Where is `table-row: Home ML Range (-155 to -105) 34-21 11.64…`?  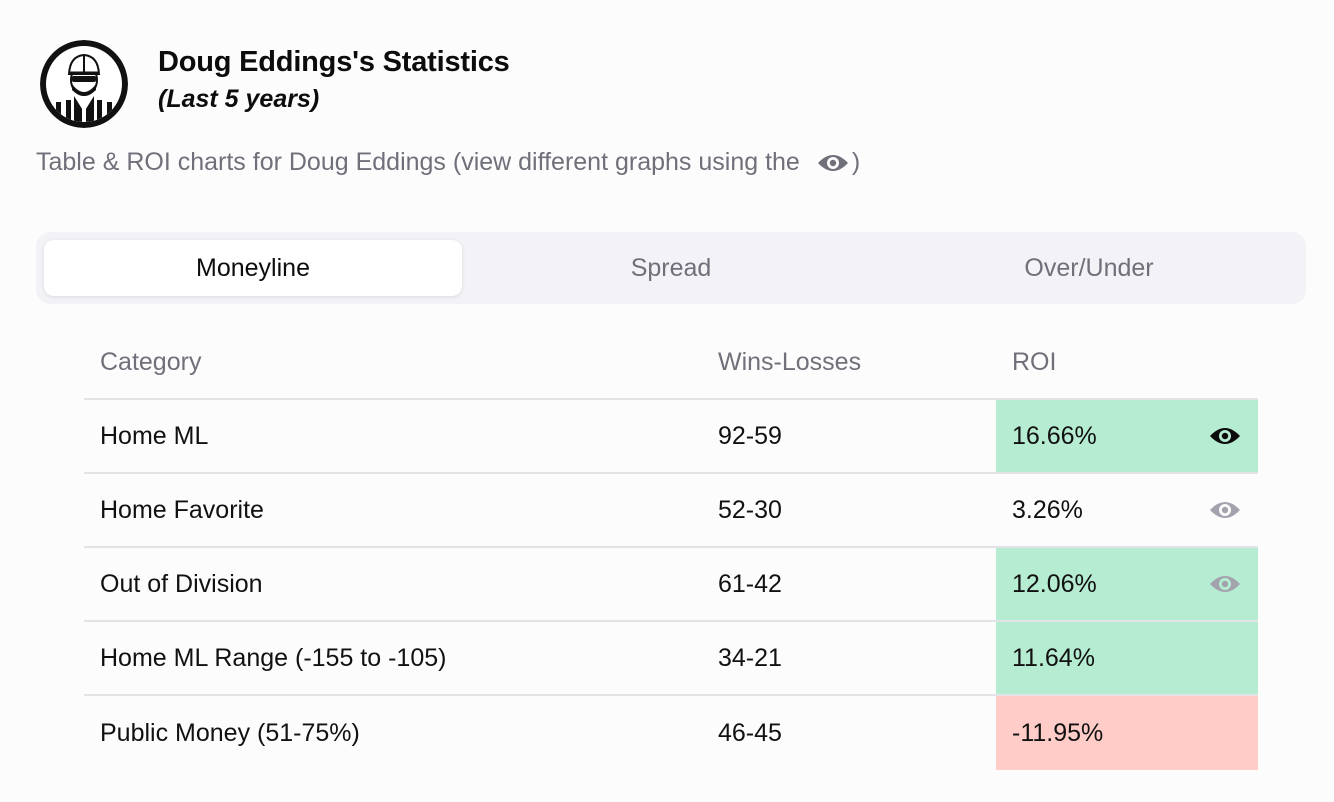 table-row: Home ML Range (-155 to -105) 34-21 11.64… is located at coordinates (671, 659).